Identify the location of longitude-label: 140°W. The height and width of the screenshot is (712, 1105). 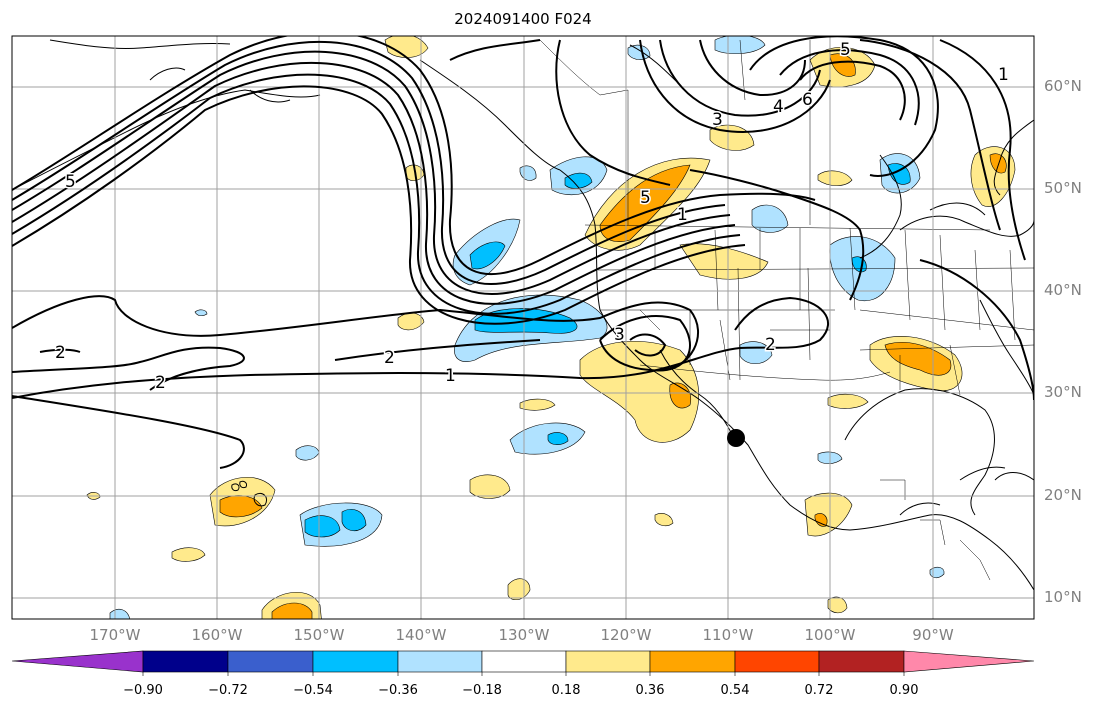
(421, 635).